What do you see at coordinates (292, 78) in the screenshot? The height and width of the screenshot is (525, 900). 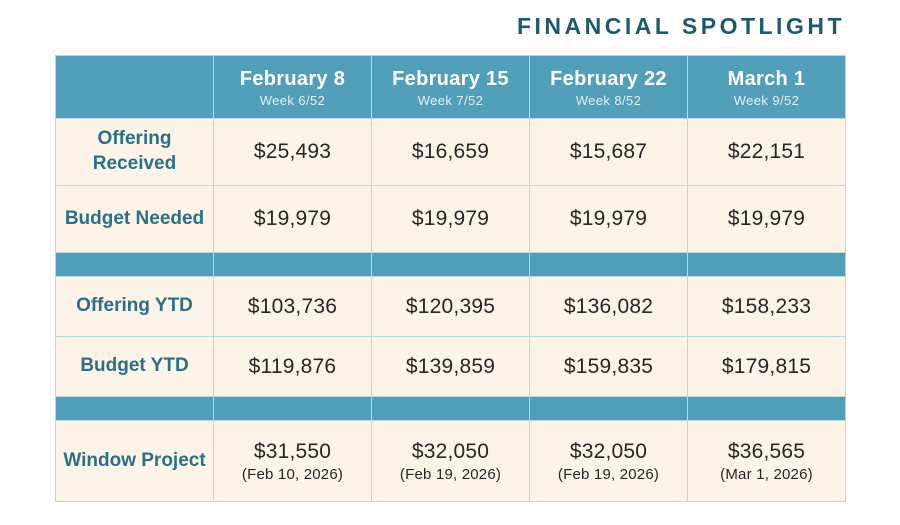 I see `column-header-label: February 8` at bounding box center [292, 78].